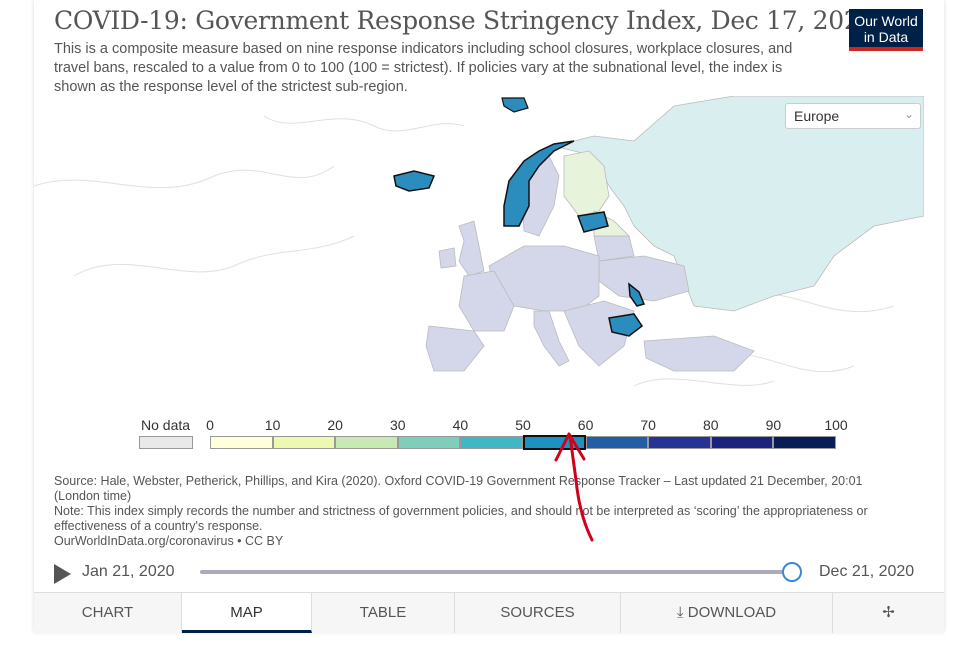  Describe the element at coordinates (335, 425) in the screenshot. I see `legend-tick: 20` at that location.